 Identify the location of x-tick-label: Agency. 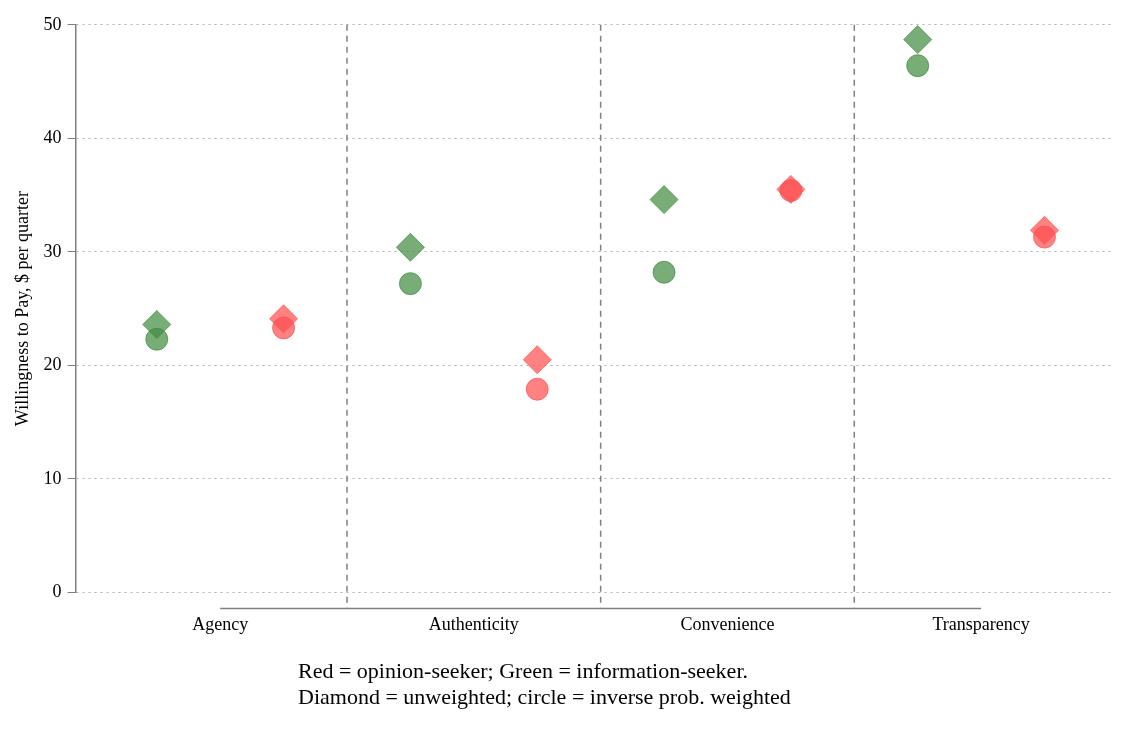
(220, 623).